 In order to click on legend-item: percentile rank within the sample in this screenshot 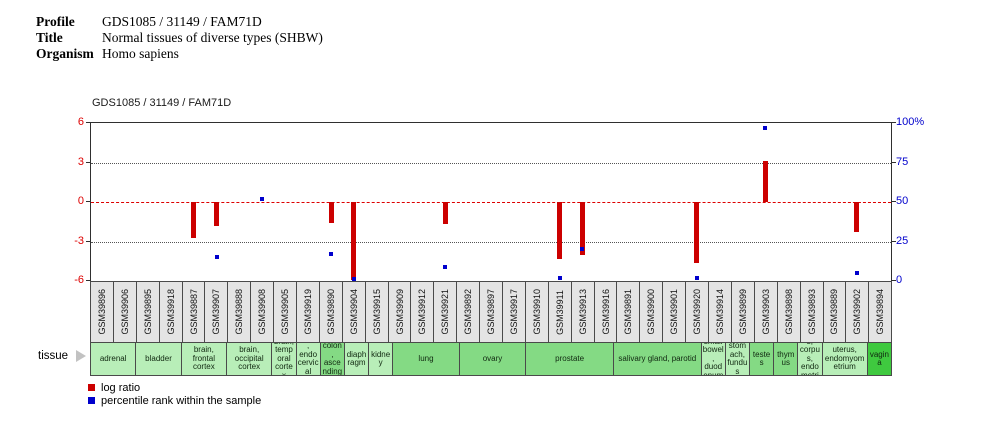, I will do `click(174, 400)`.